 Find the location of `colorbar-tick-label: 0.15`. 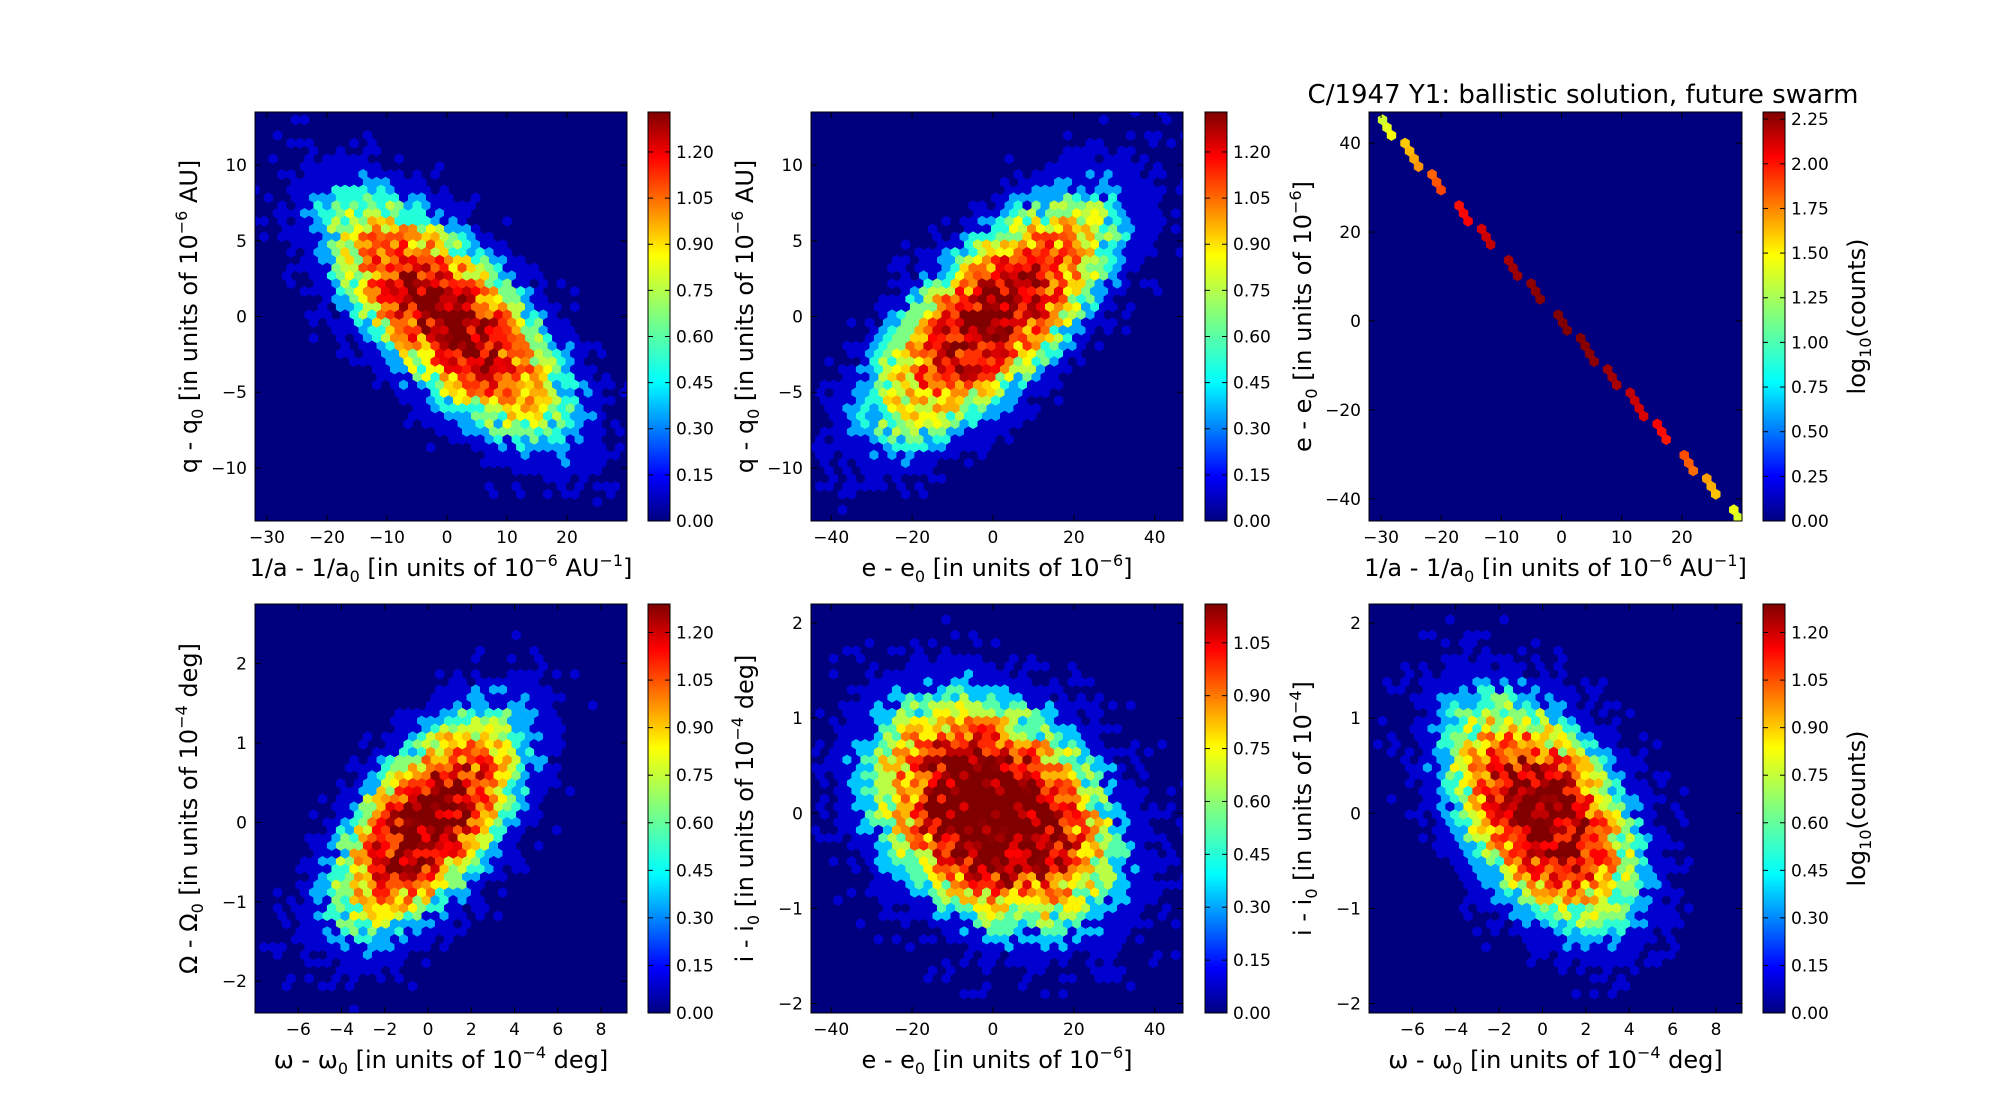

colorbar-tick-label: 0.15 is located at coordinates (1252, 476).